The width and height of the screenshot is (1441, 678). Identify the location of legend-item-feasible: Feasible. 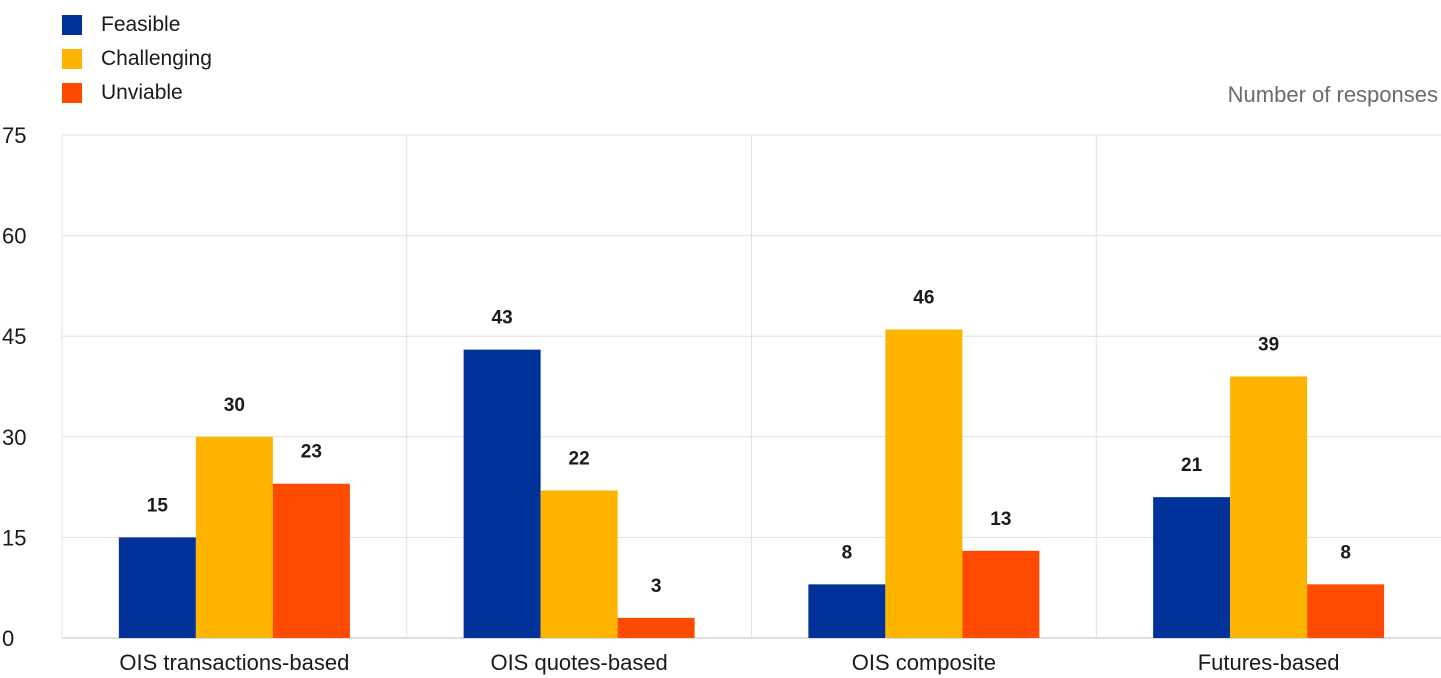
(137, 25).